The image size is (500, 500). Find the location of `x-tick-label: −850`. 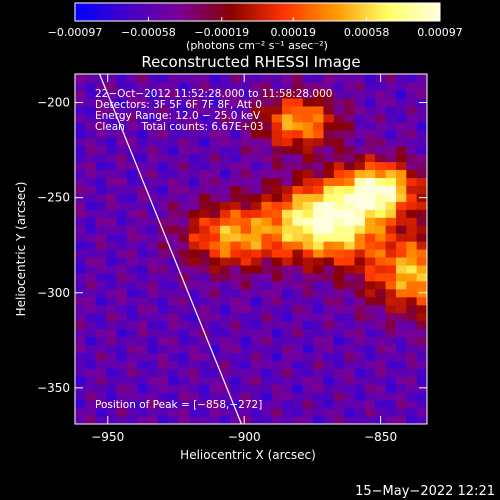

x-tick-label: −850 is located at coordinates (380, 437).